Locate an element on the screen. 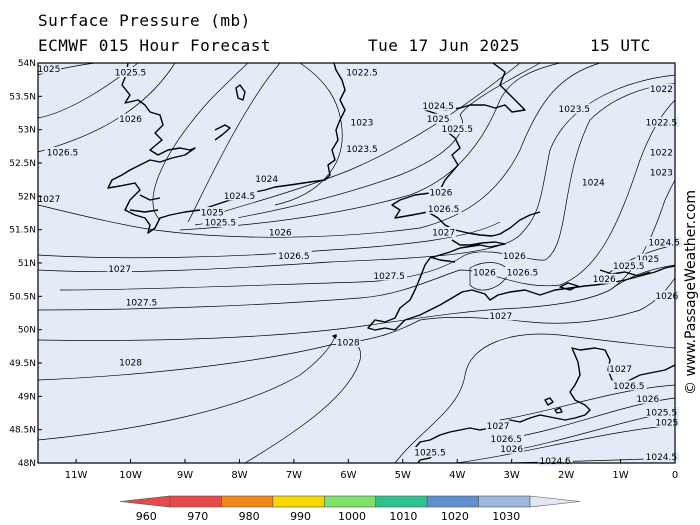 The height and width of the screenshot is (525, 700). lat-label: 48.5N is located at coordinates (22, 431).